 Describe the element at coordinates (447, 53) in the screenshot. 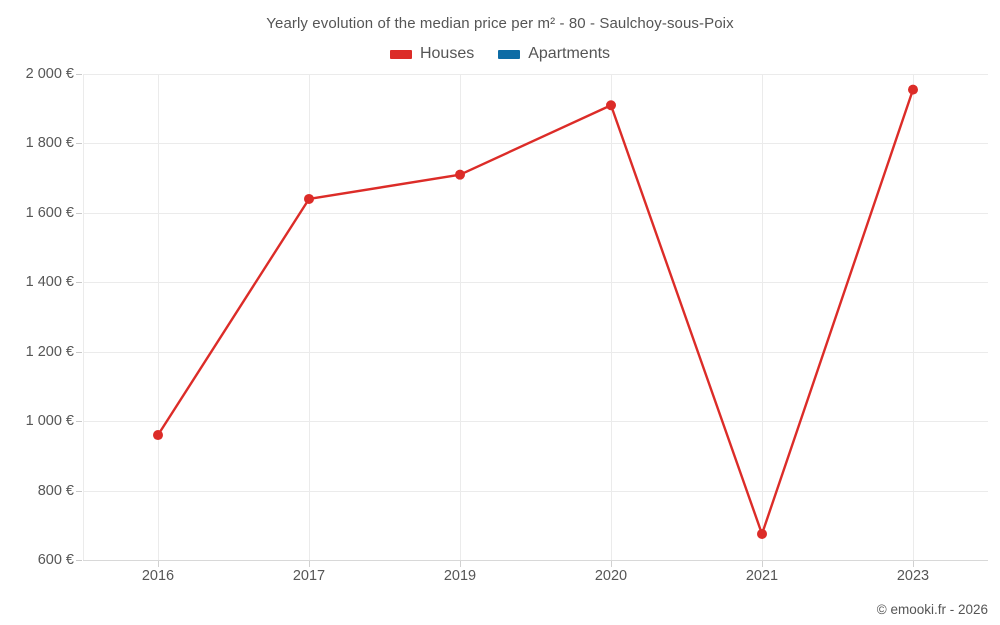

I see `legend-label-houses: Houses` at that location.